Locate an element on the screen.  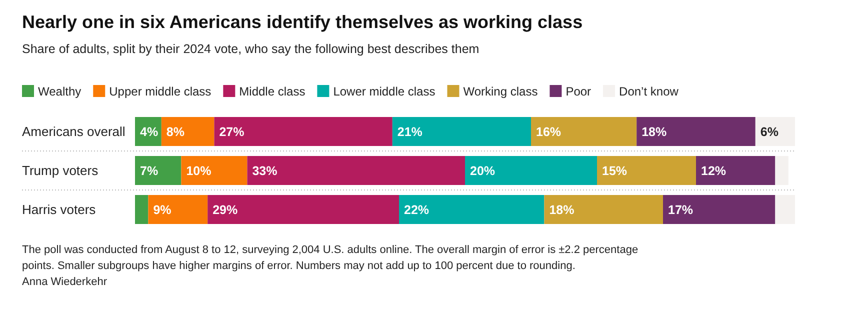
chart-title: Nearly one in six Americans identify themselves as working class is located at coordinates (302, 22).